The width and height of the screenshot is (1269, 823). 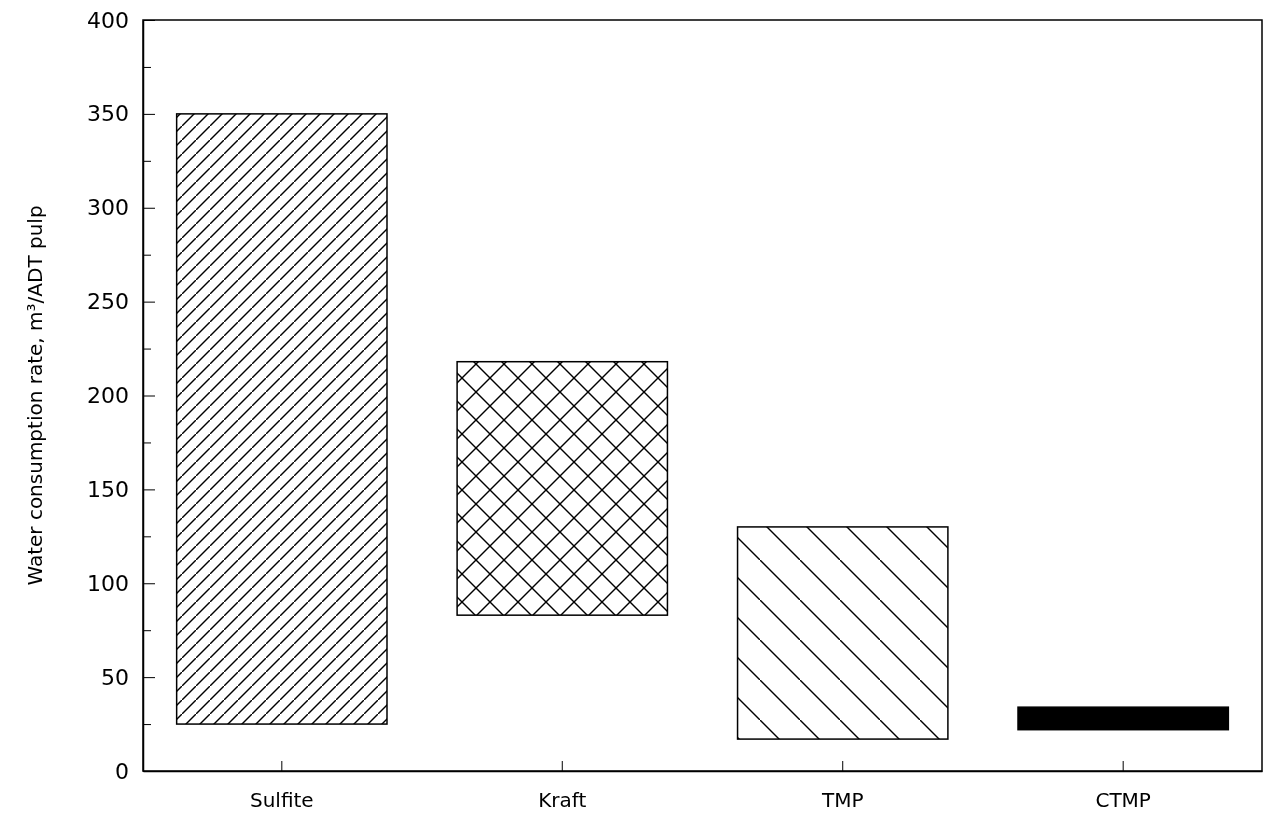 I want to click on y-tick-label: 50, so click(x=115, y=677).